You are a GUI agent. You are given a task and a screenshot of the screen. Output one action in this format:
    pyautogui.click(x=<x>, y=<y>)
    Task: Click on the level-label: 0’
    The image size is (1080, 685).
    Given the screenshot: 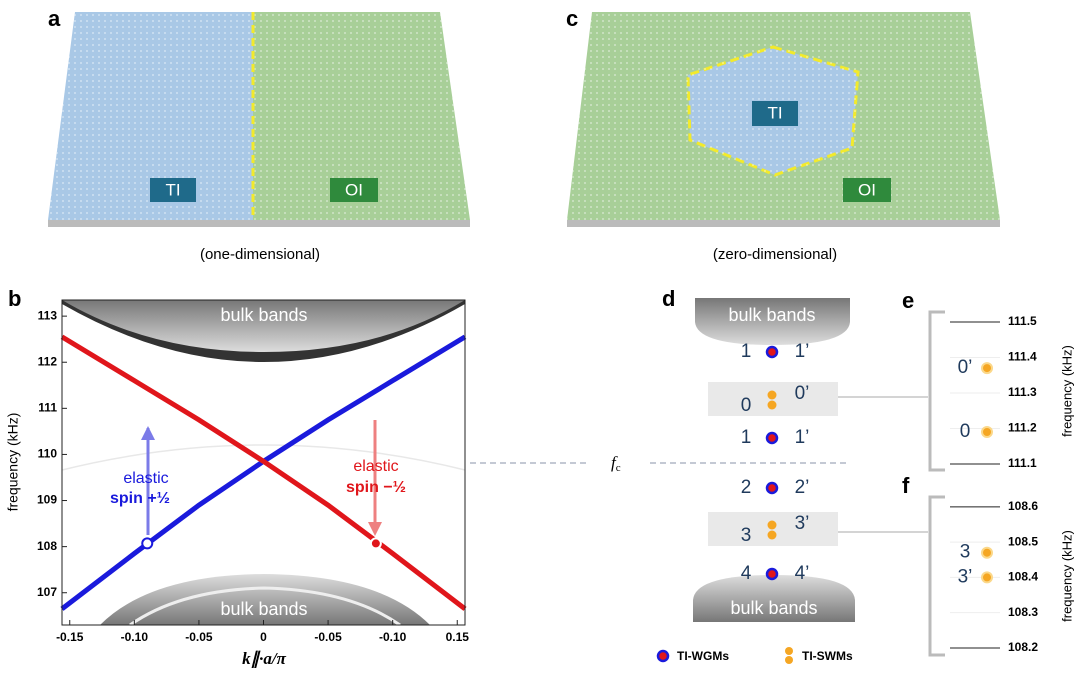 What is the action you would take?
    pyautogui.click(x=802, y=393)
    